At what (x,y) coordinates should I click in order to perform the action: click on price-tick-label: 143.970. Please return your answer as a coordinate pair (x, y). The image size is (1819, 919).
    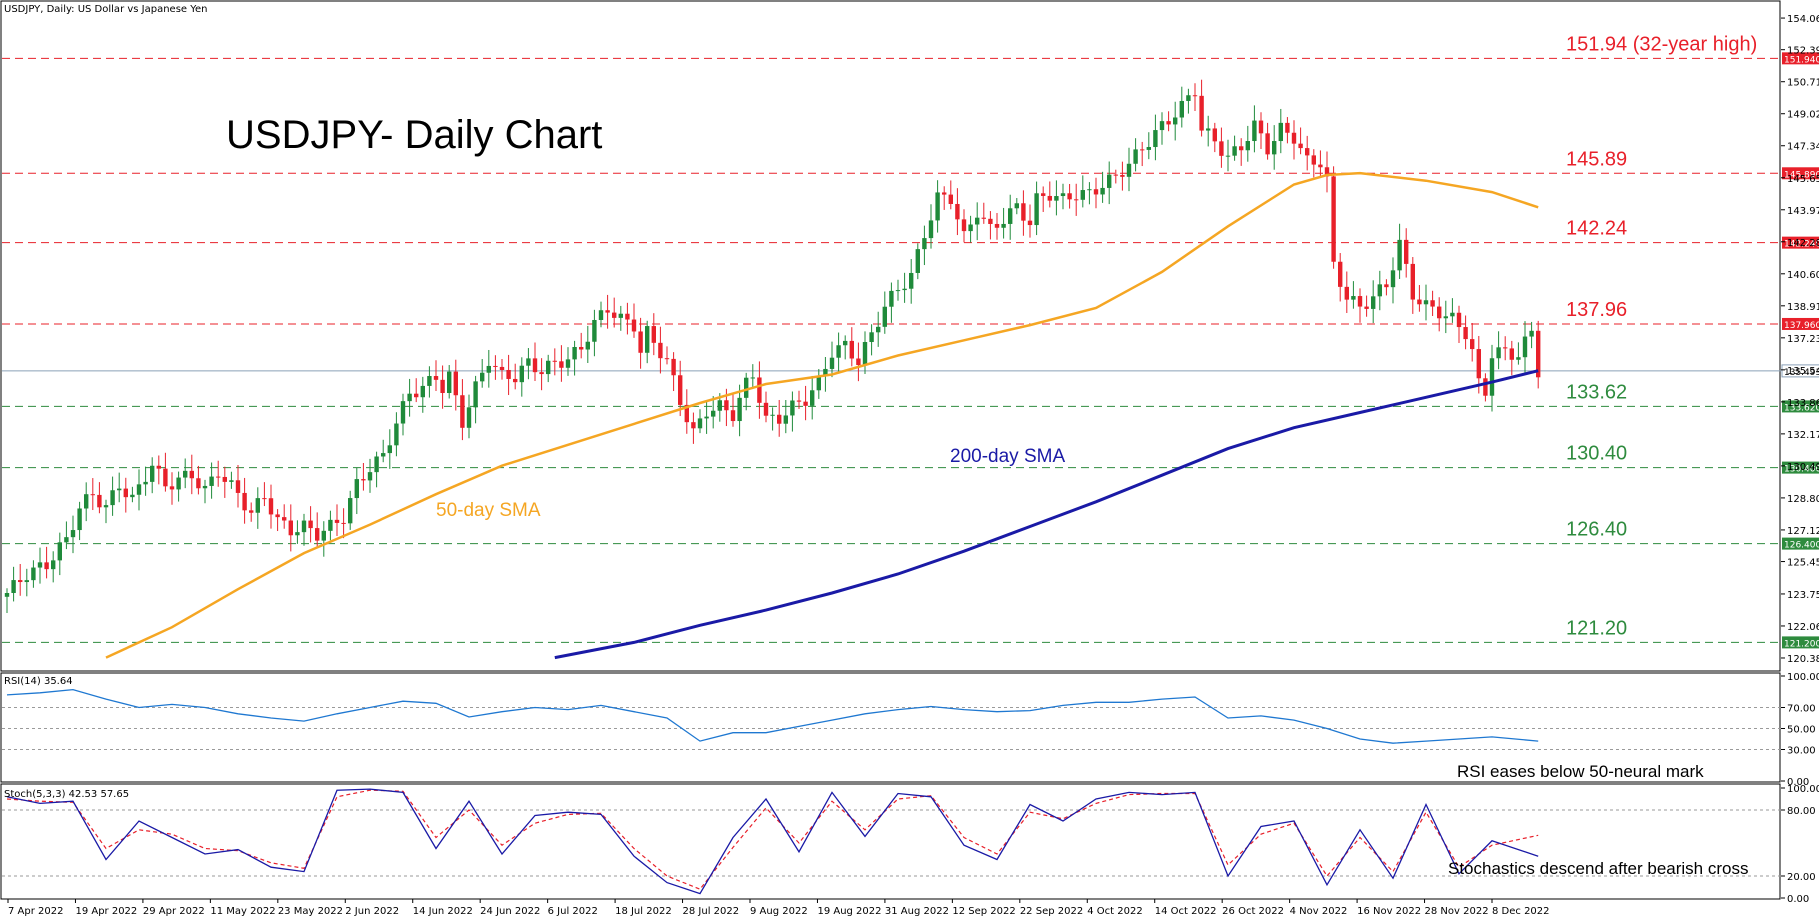
    Looking at the image, I should click on (1803, 211).